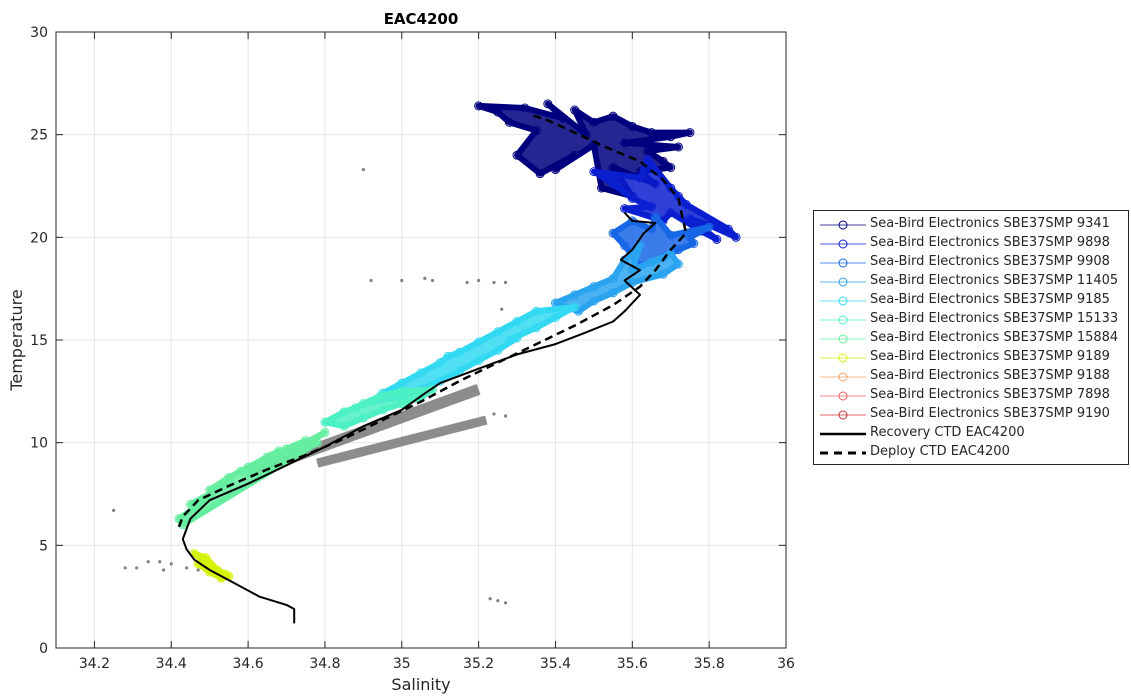 The width and height of the screenshot is (1131, 698). What do you see at coordinates (994, 280) in the screenshot?
I see `legend-label: Sea-Bird Electronics SBE37SMP 11405` at bounding box center [994, 280].